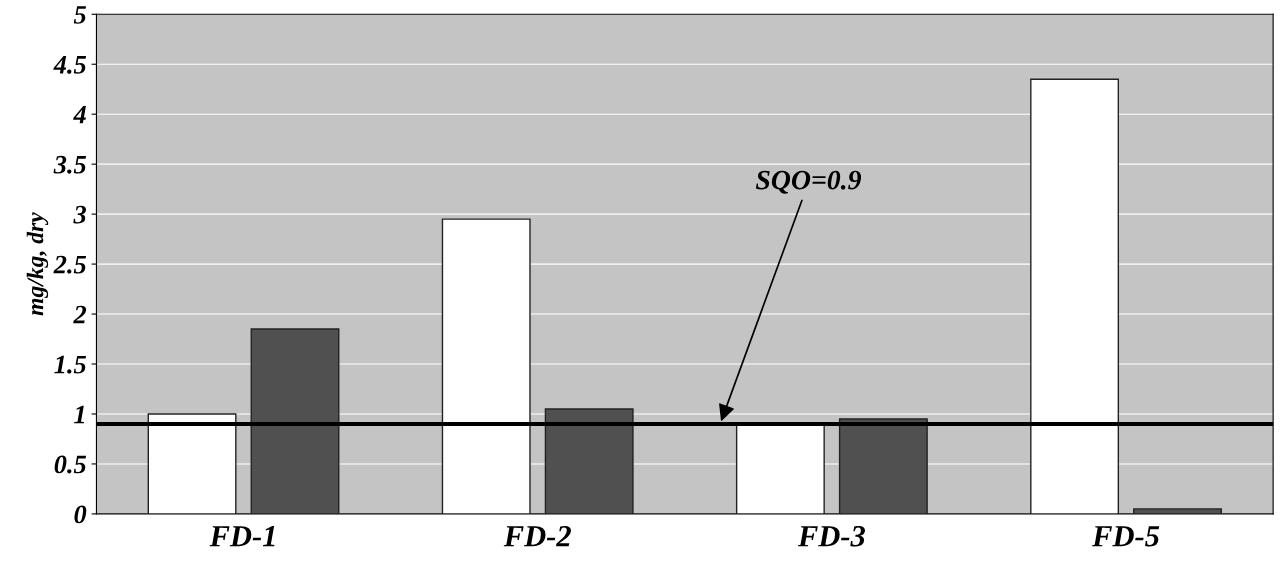 This screenshot has height=571, width=1286. What do you see at coordinates (537, 536) in the screenshot?
I see `x-tick-label: FD-2` at bounding box center [537, 536].